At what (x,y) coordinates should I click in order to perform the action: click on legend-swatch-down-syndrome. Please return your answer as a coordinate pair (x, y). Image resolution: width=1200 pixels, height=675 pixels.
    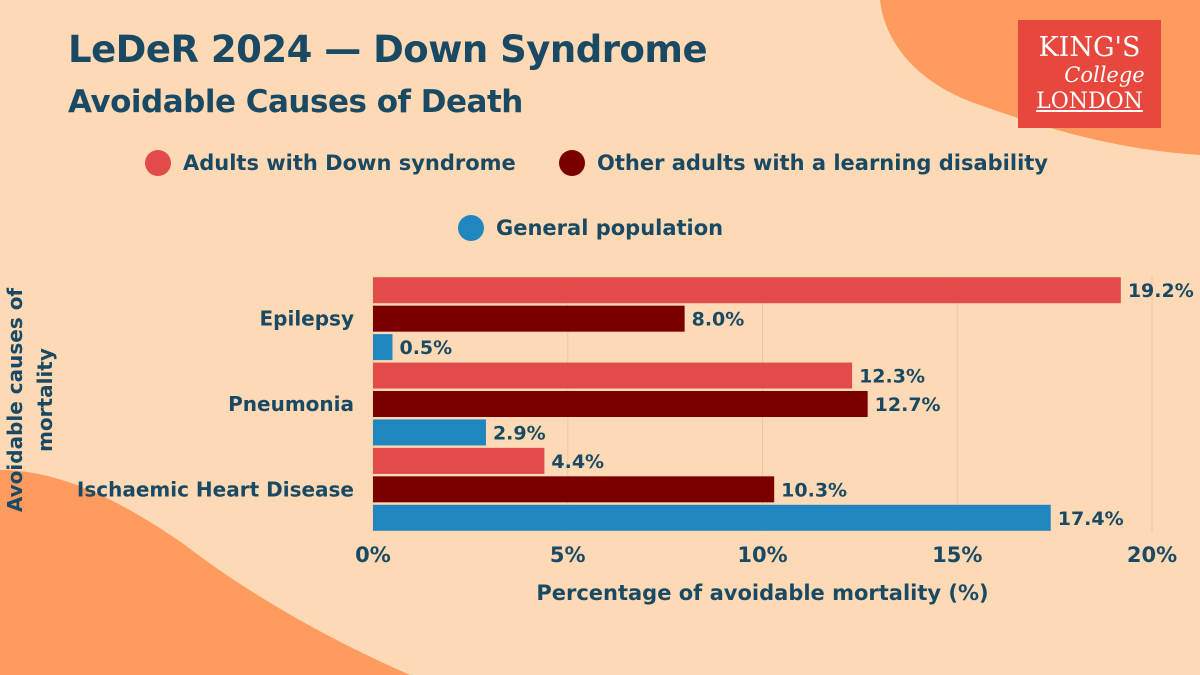
    Looking at the image, I should click on (158, 163).